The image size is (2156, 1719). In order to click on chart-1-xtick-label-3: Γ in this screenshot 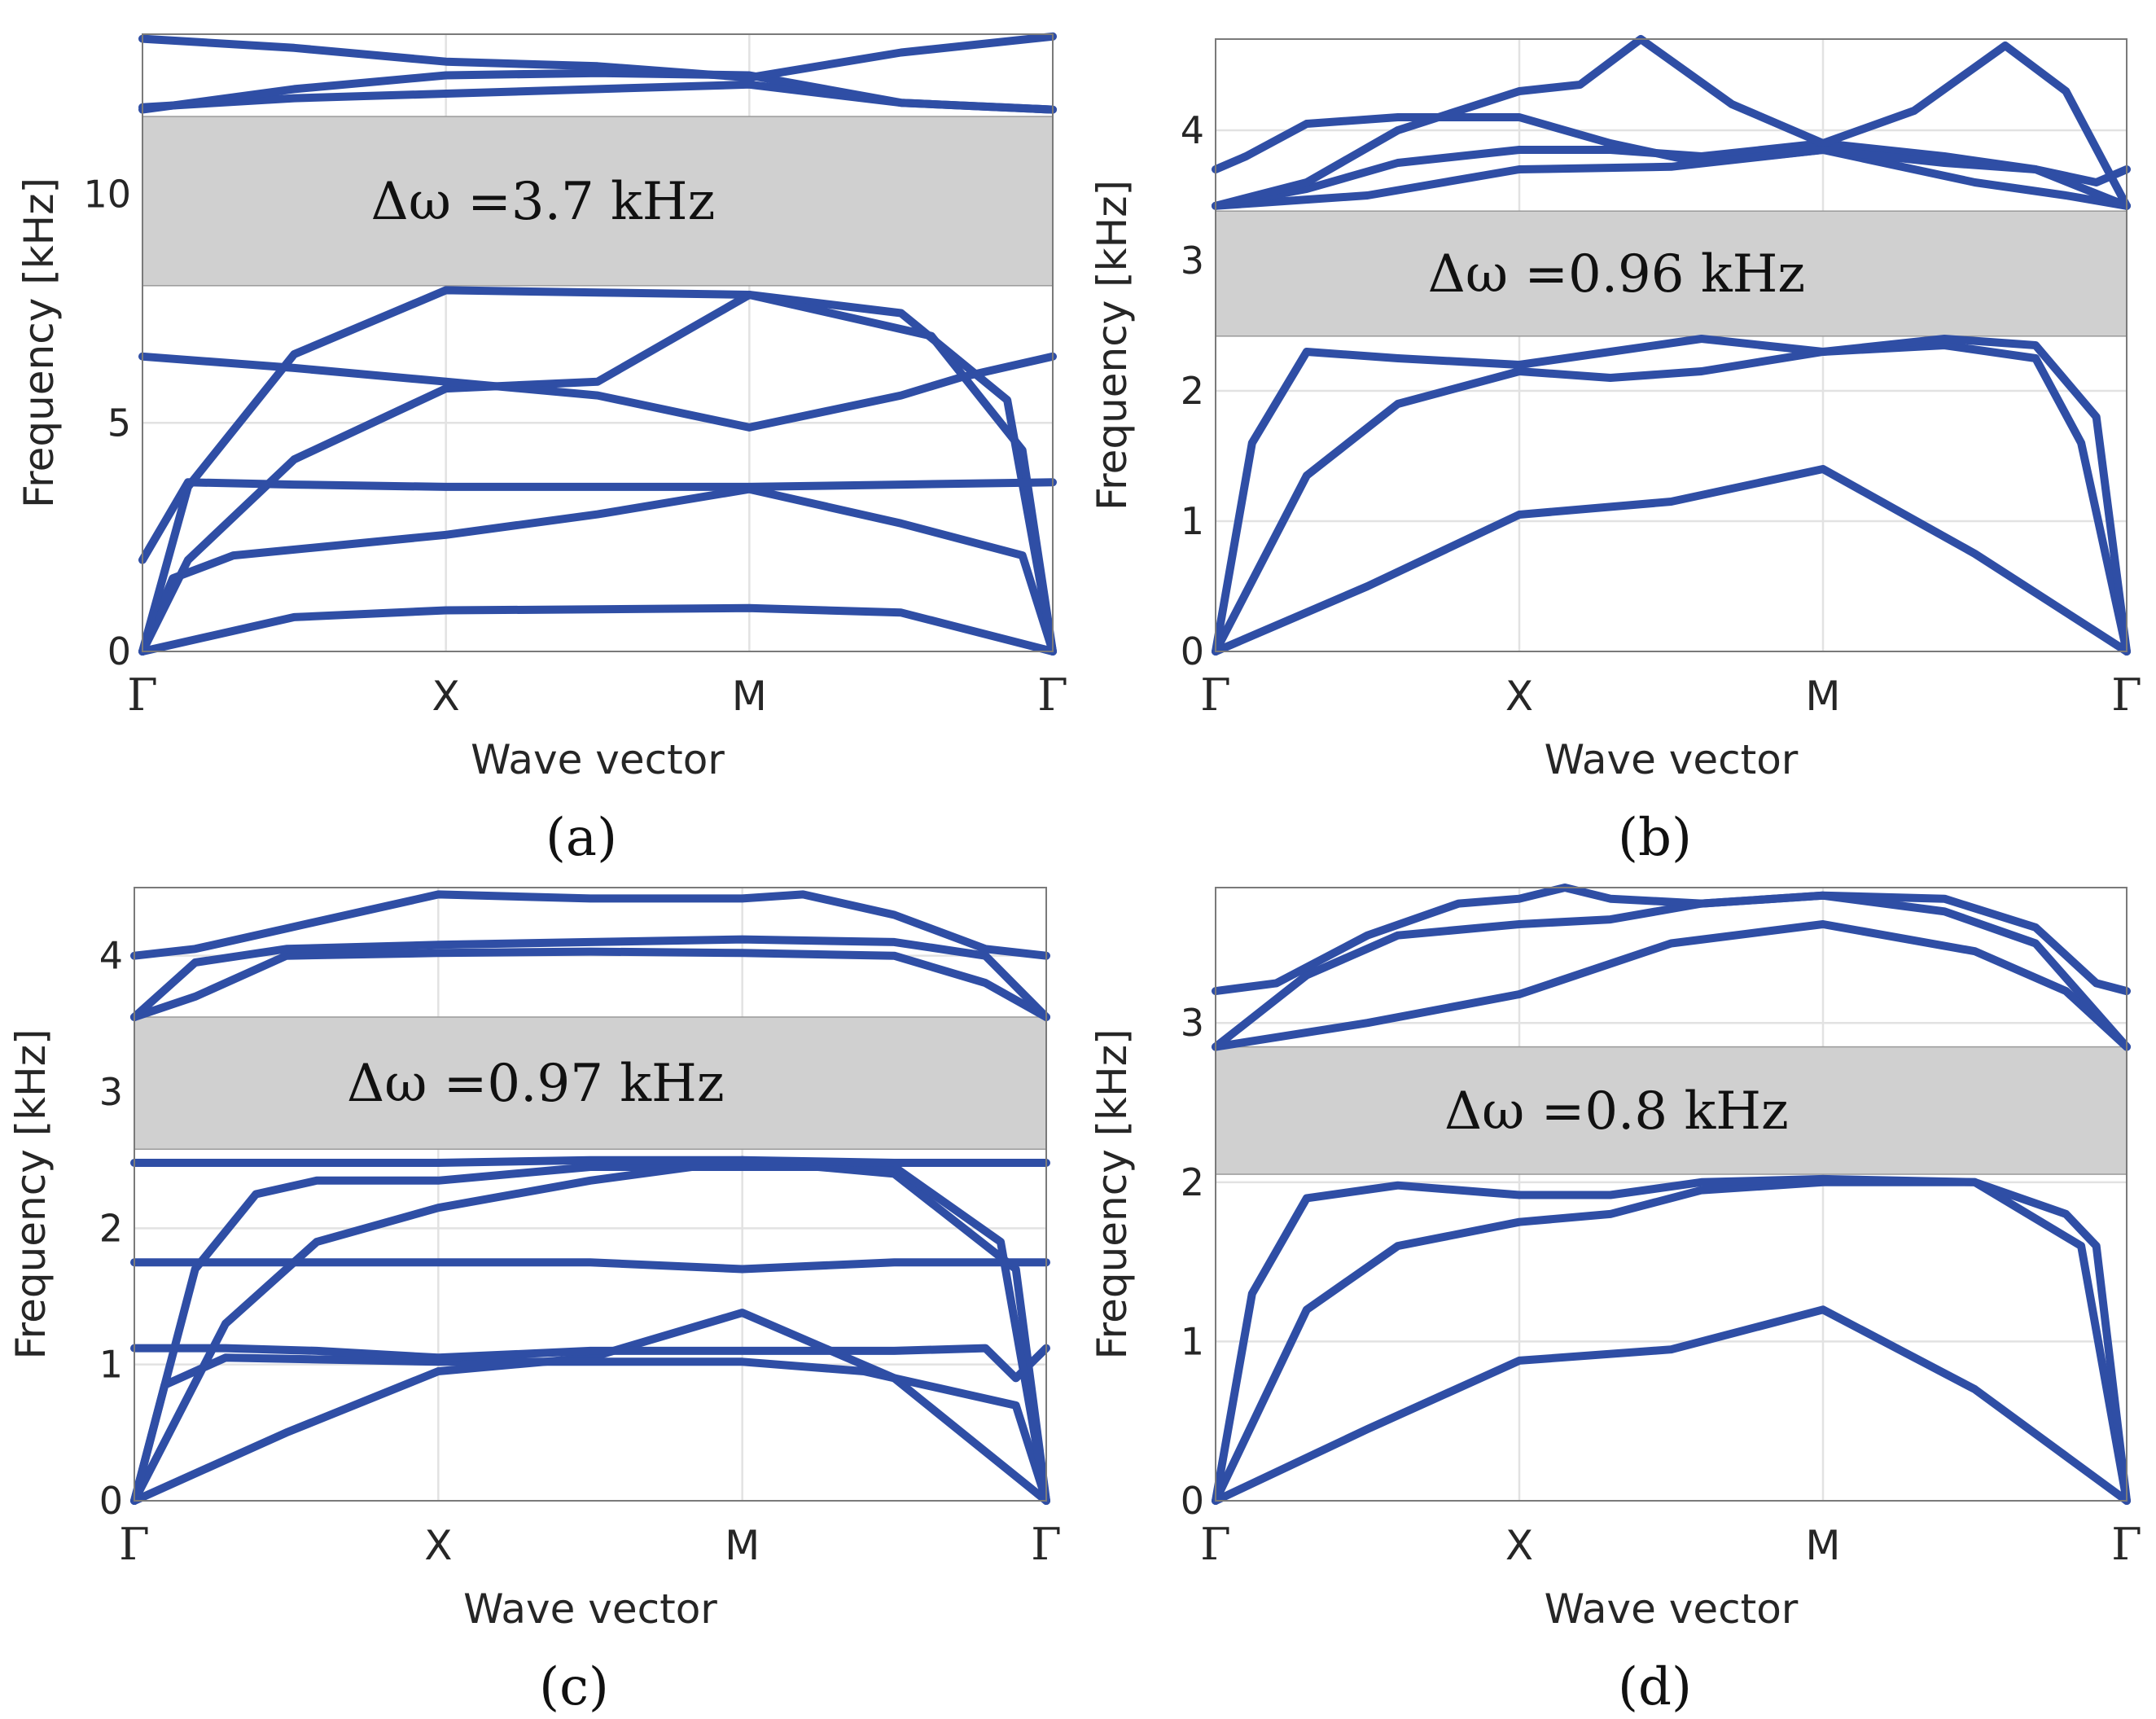, I will do `click(2126, 695)`.